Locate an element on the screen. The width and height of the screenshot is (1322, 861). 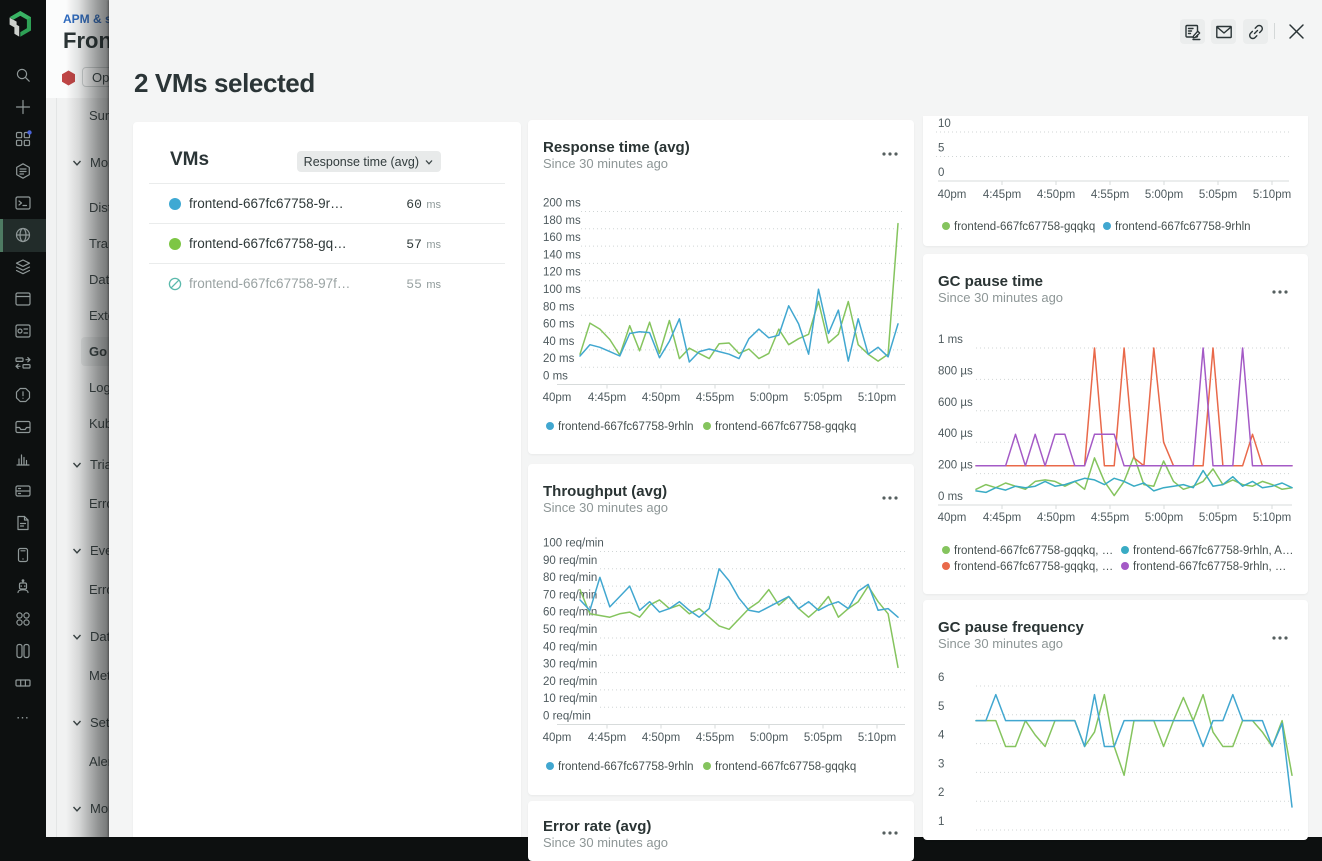
svg-text: 60 ms is located at coordinates (559, 325).